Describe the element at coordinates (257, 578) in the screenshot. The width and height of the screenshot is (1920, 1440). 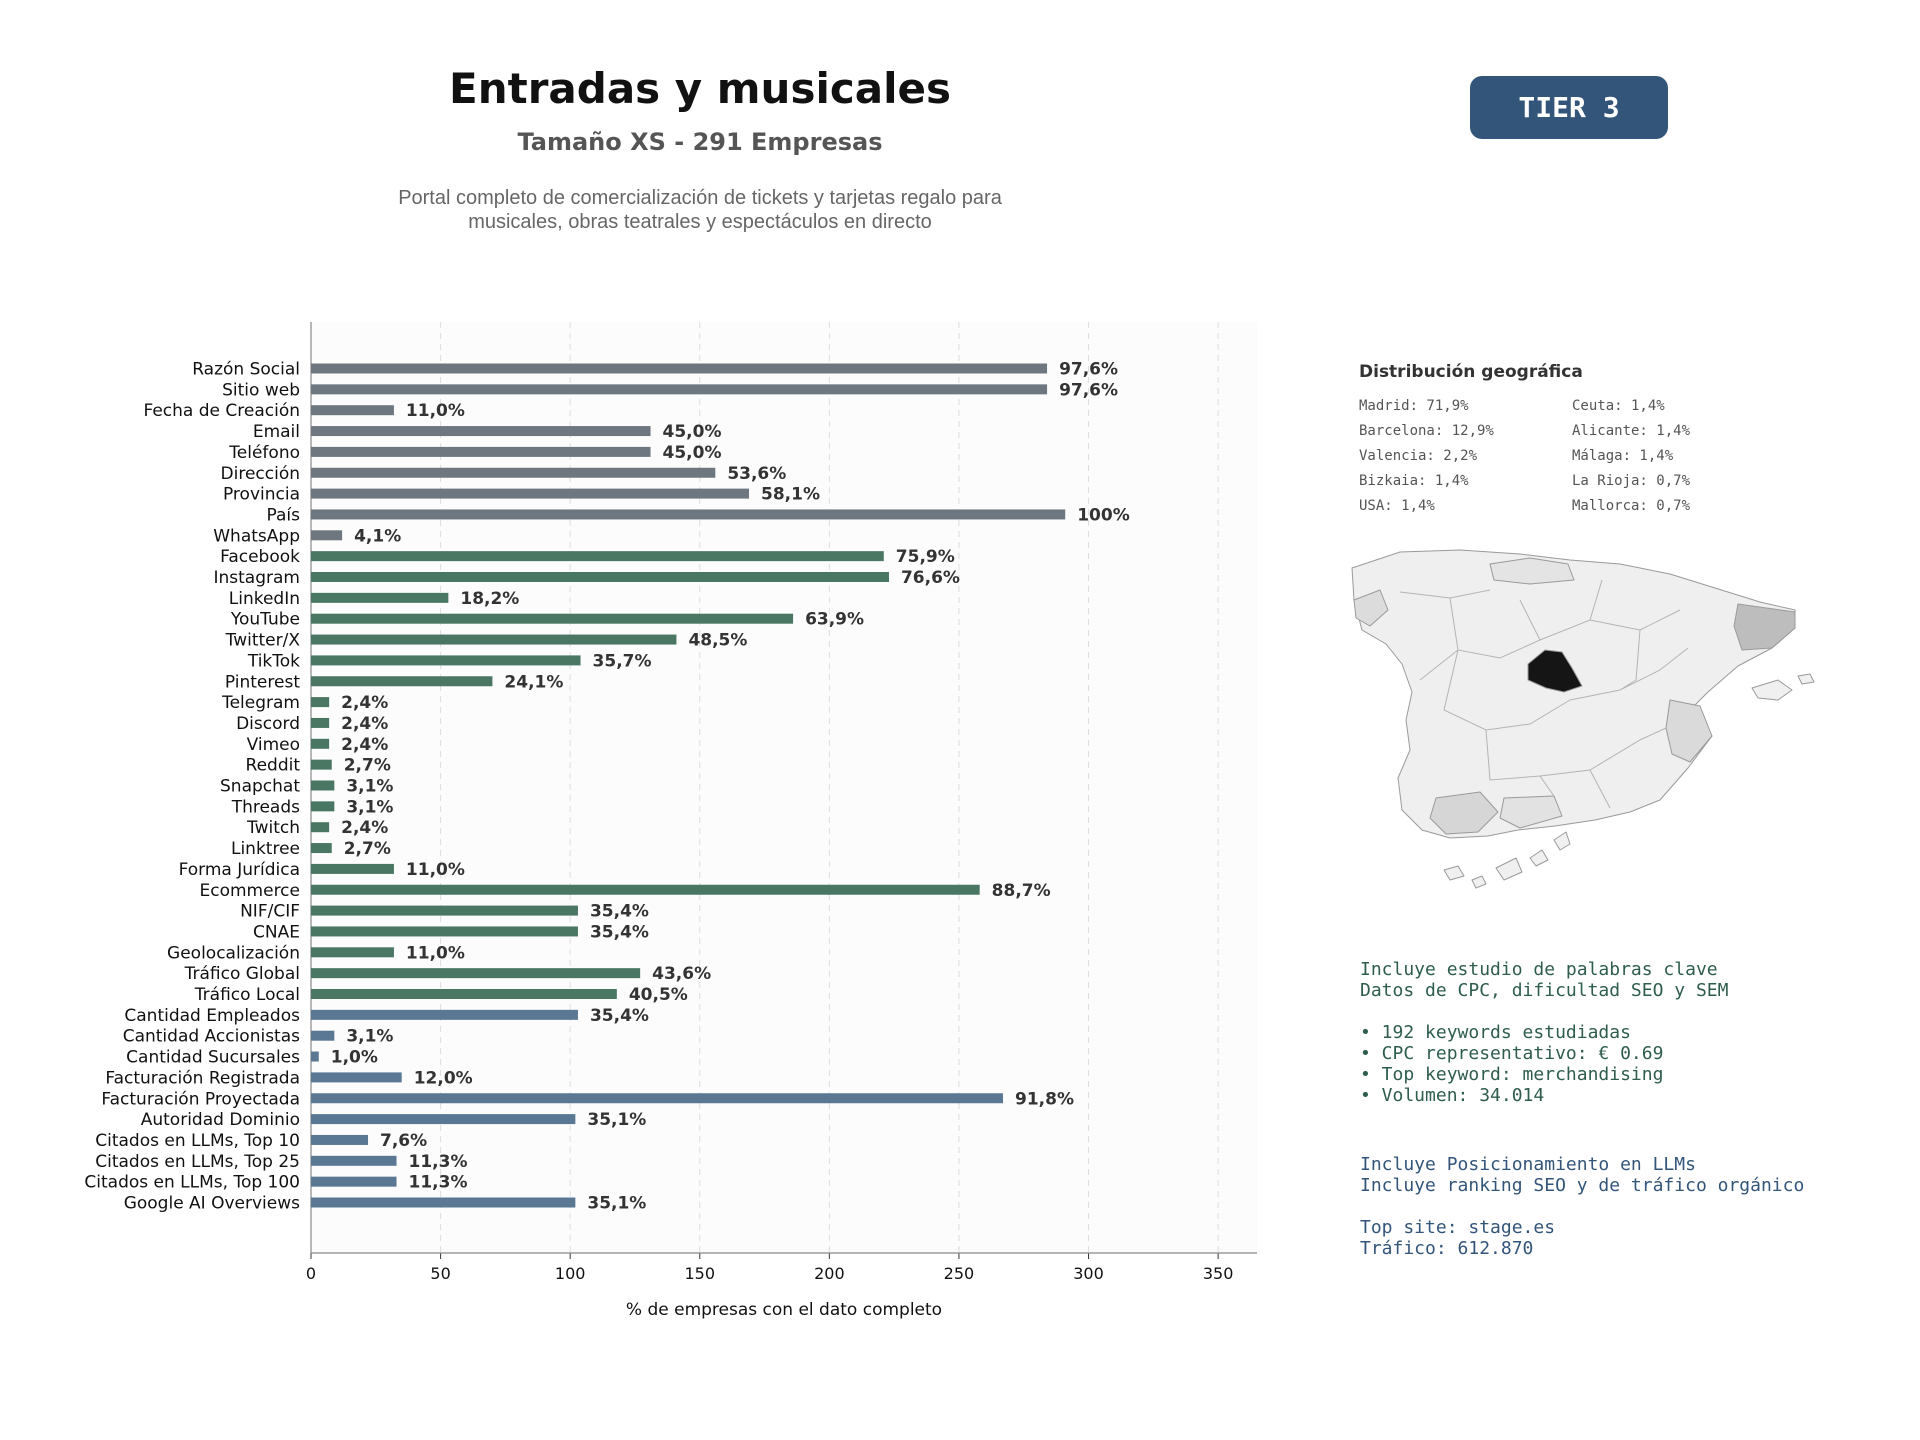
I see `y-tick-label: Instagram` at that location.